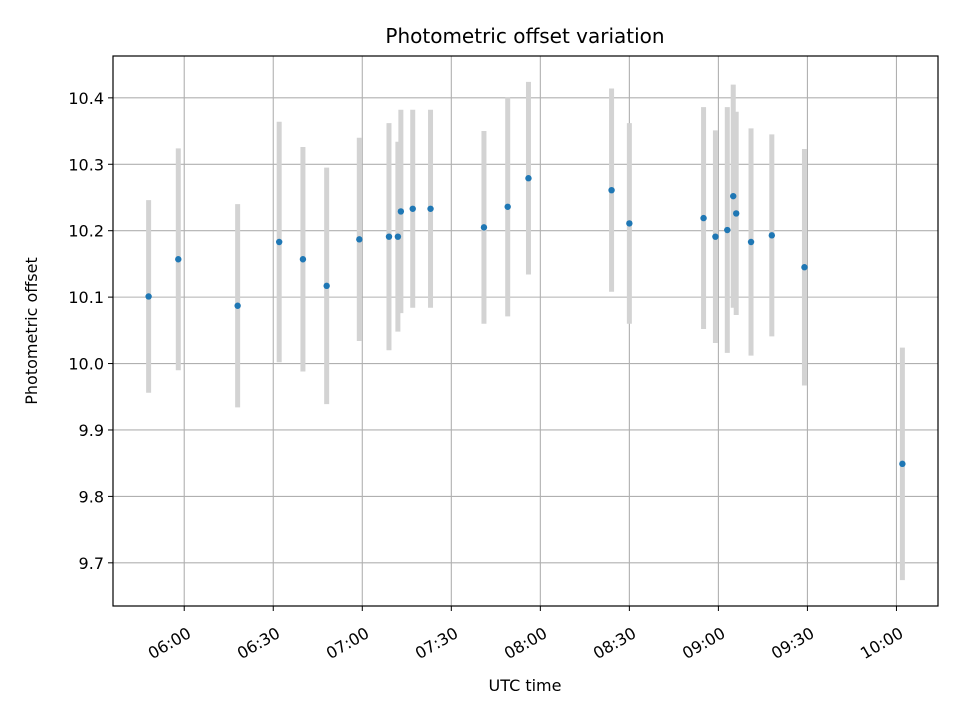  Describe the element at coordinates (86, 98) in the screenshot. I see `y-tick-label: 10.4` at that location.